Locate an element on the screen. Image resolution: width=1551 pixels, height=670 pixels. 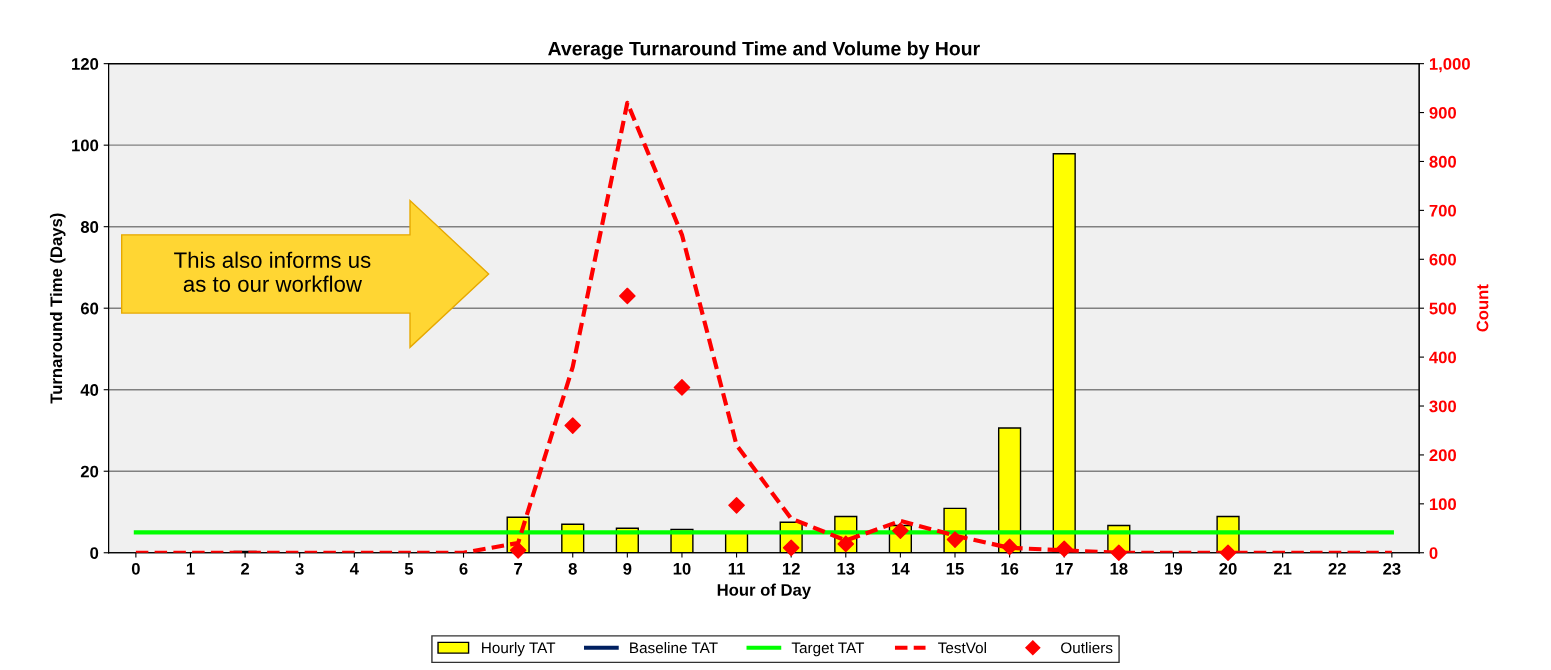
y-tick-label: 100 is located at coordinates (85, 145).